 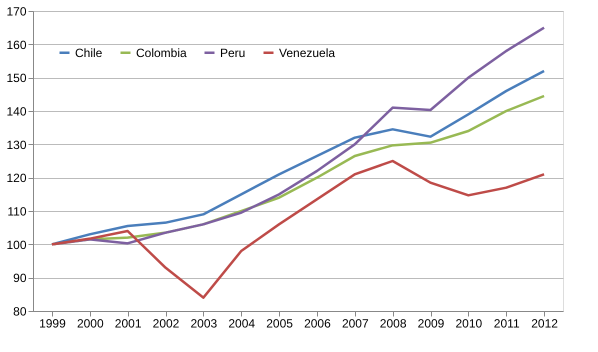 What do you see at coordinates (280, 323) in the screenshot?
I see `x-tick-label: 2005` at bounding box center [280, 323].